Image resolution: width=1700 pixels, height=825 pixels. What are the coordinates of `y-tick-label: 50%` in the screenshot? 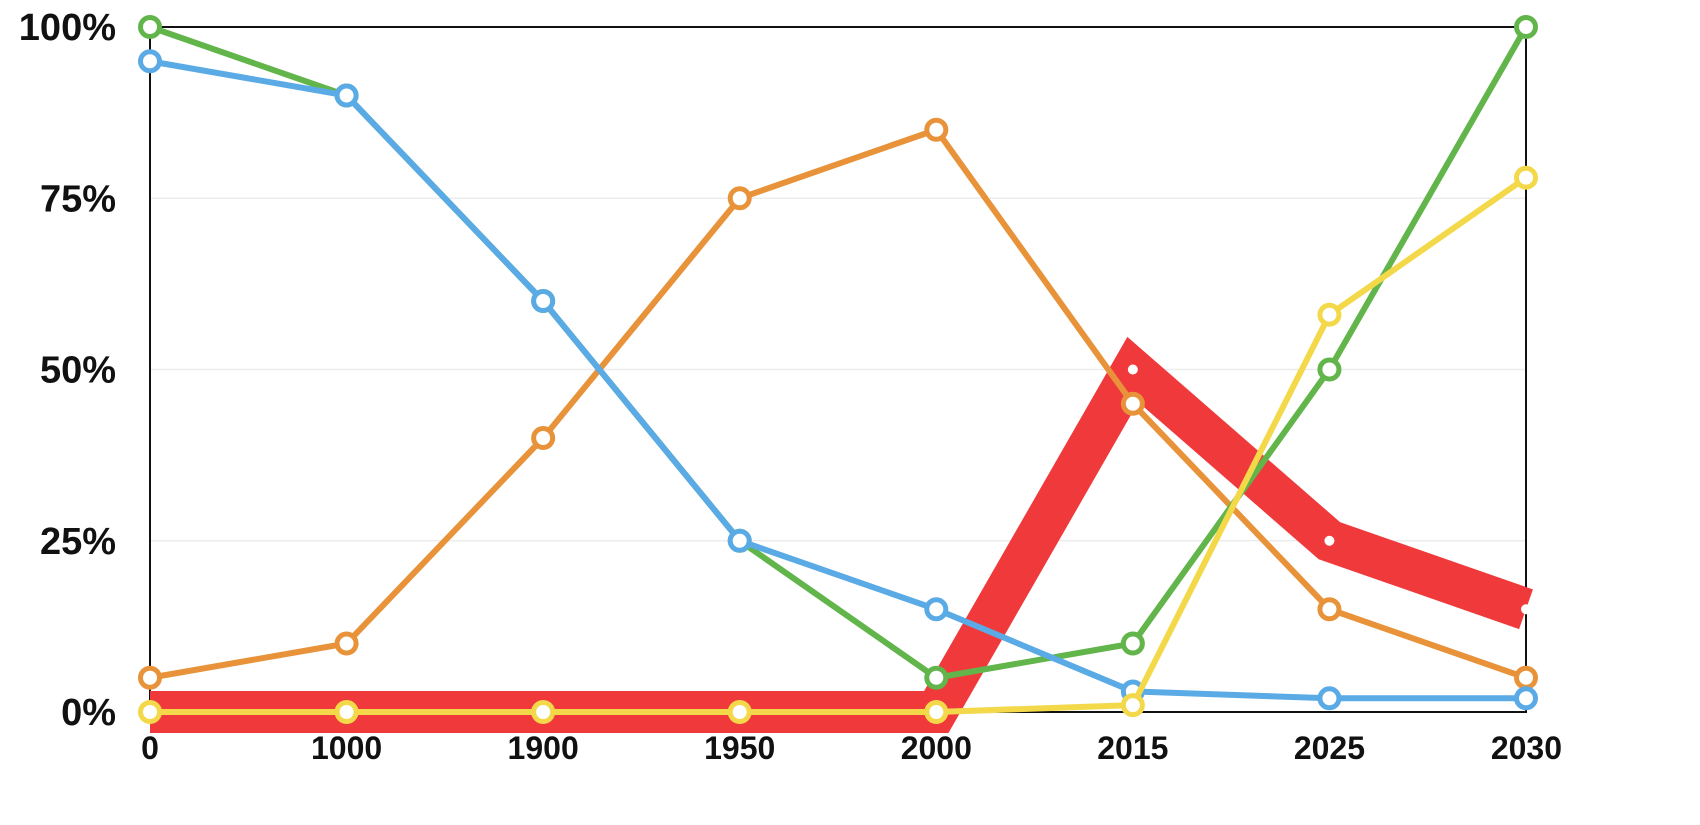 It's located at (78, 371).